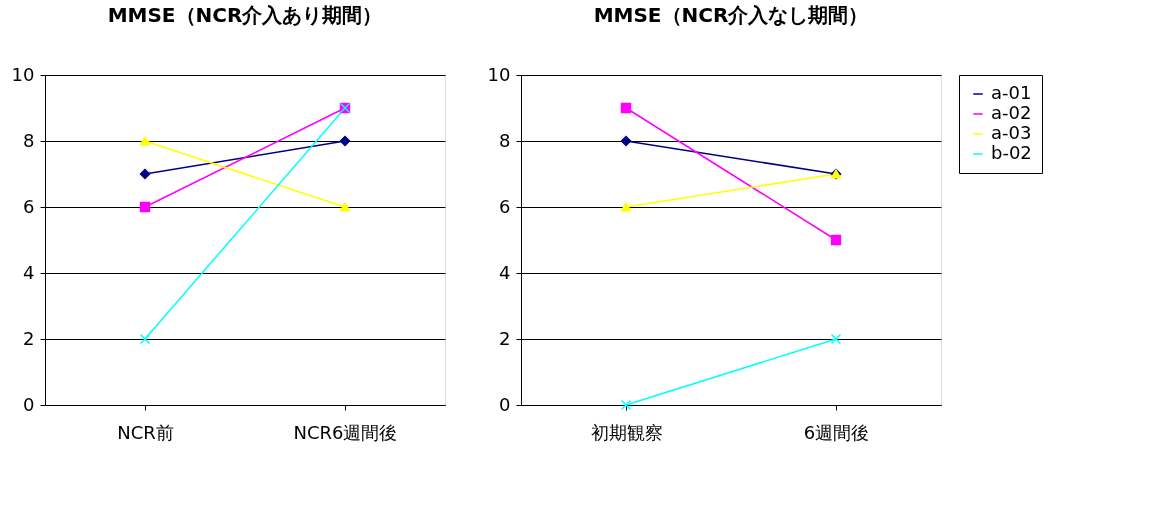 This screenshot has width=1169, height=510. Describe the element at coordinates (345, 432) in the screenshot. I see `x-tick-label: NCR6週間後` at that location.